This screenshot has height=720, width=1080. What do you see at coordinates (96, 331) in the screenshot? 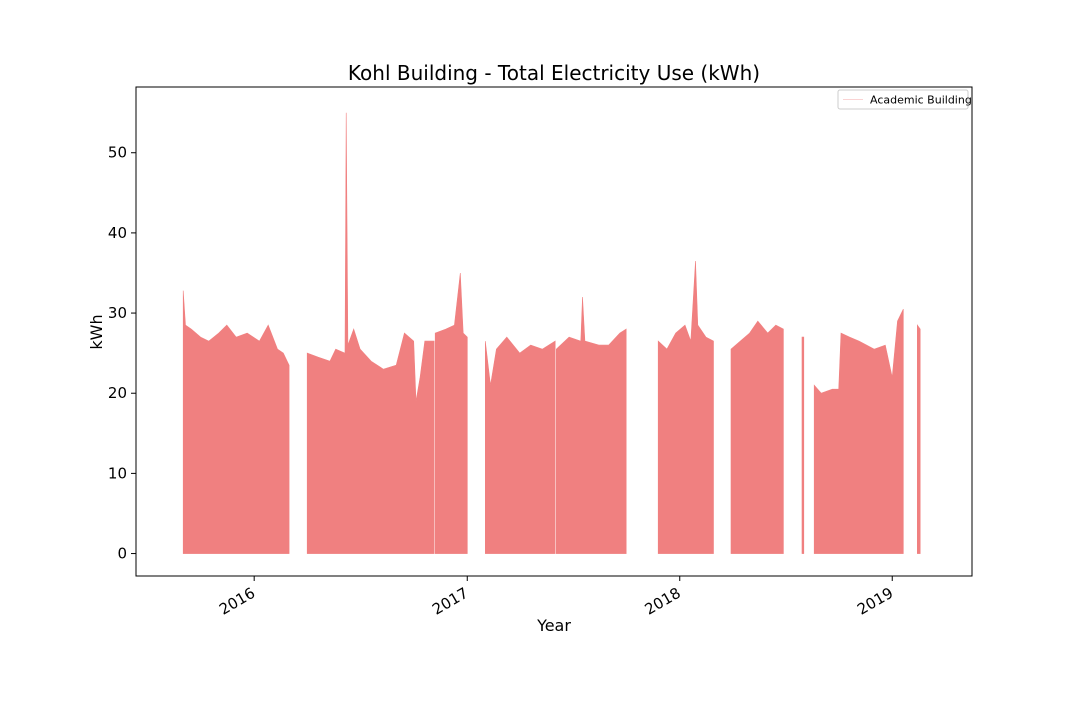
I see `y-axis-label: kWh` at bounding box center [96, 331].